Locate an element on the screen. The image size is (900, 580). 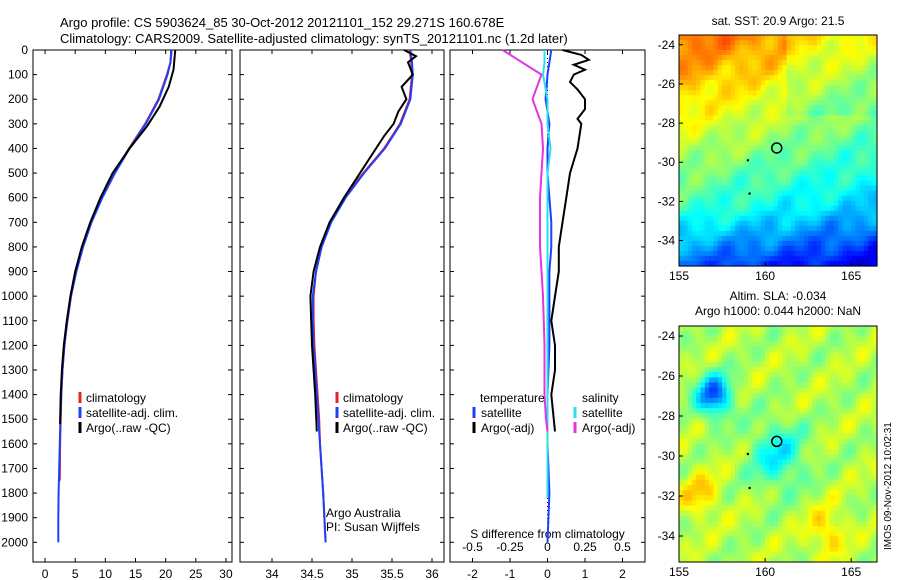
legend-title: salinity is located at coordinates (600, 398).